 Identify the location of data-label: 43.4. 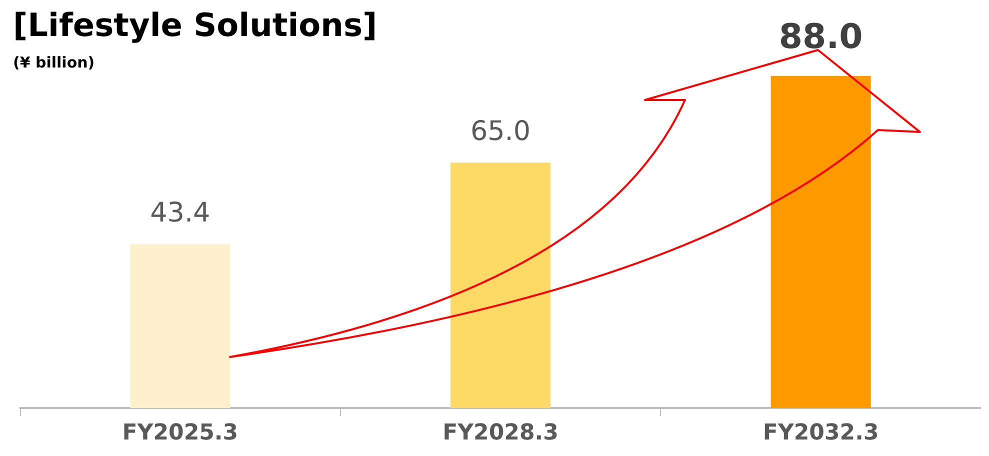
(180, 212).